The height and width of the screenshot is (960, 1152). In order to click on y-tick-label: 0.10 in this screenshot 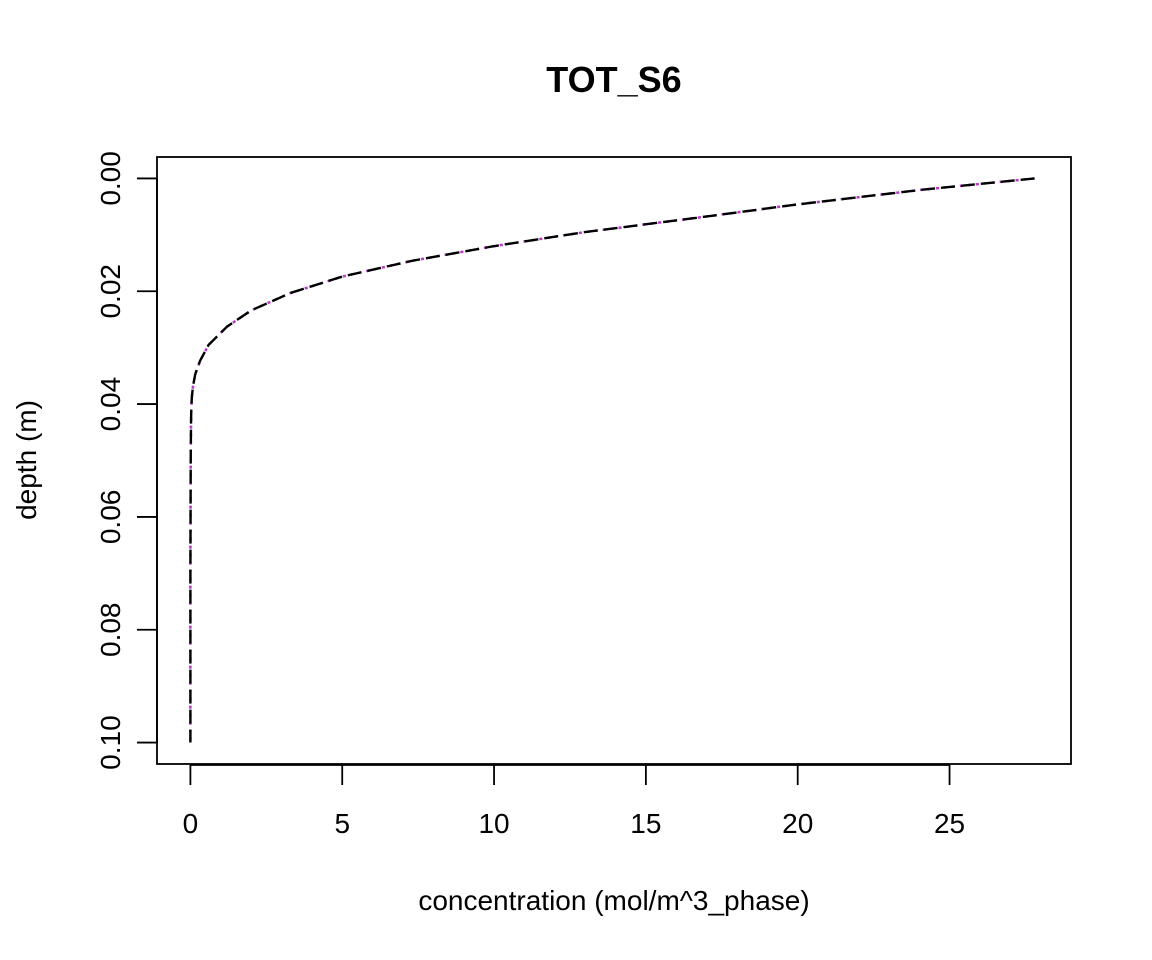, I will do `click(110, 742)`.